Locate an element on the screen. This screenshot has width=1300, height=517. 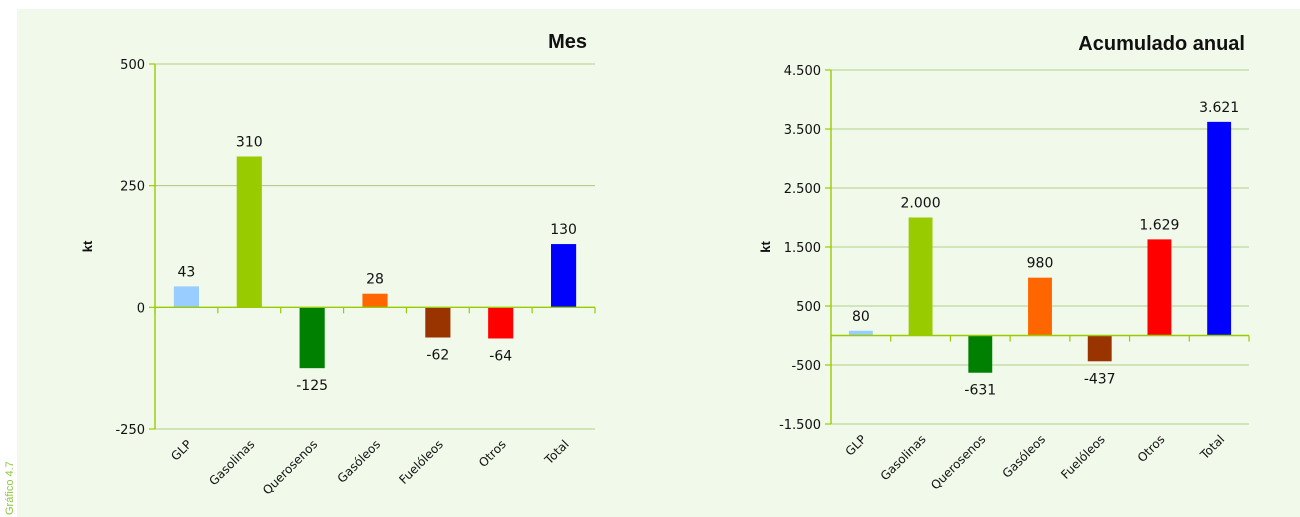
data-label: 43 is located at coordinates (187, 272).